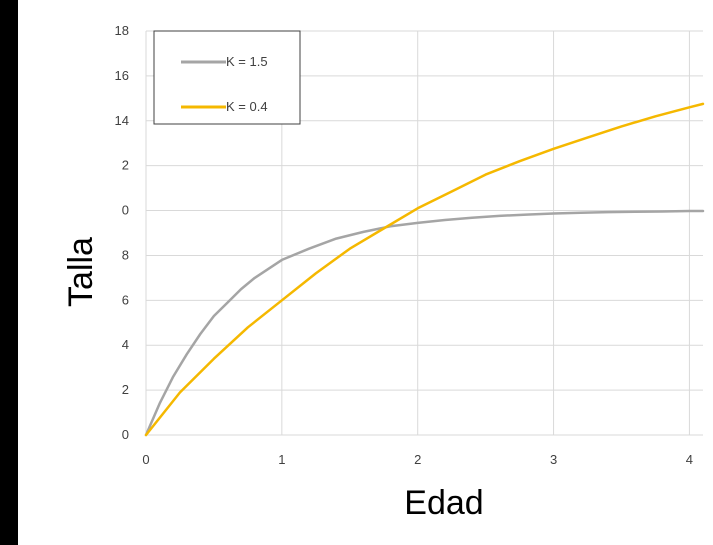  What do you see at coordinates (443, 503) in the screenshot?
I see `x-axis-title: Edad` at bounding box center [443, 503].